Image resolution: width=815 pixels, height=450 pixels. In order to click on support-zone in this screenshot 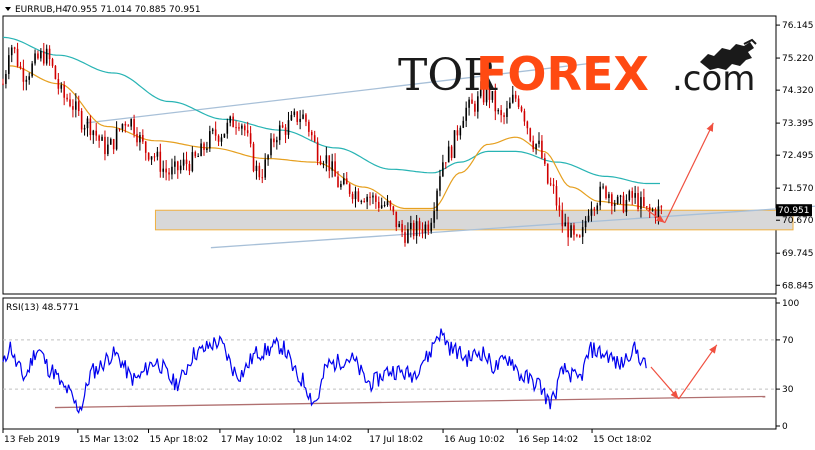, I will do `click(474, 220)`.